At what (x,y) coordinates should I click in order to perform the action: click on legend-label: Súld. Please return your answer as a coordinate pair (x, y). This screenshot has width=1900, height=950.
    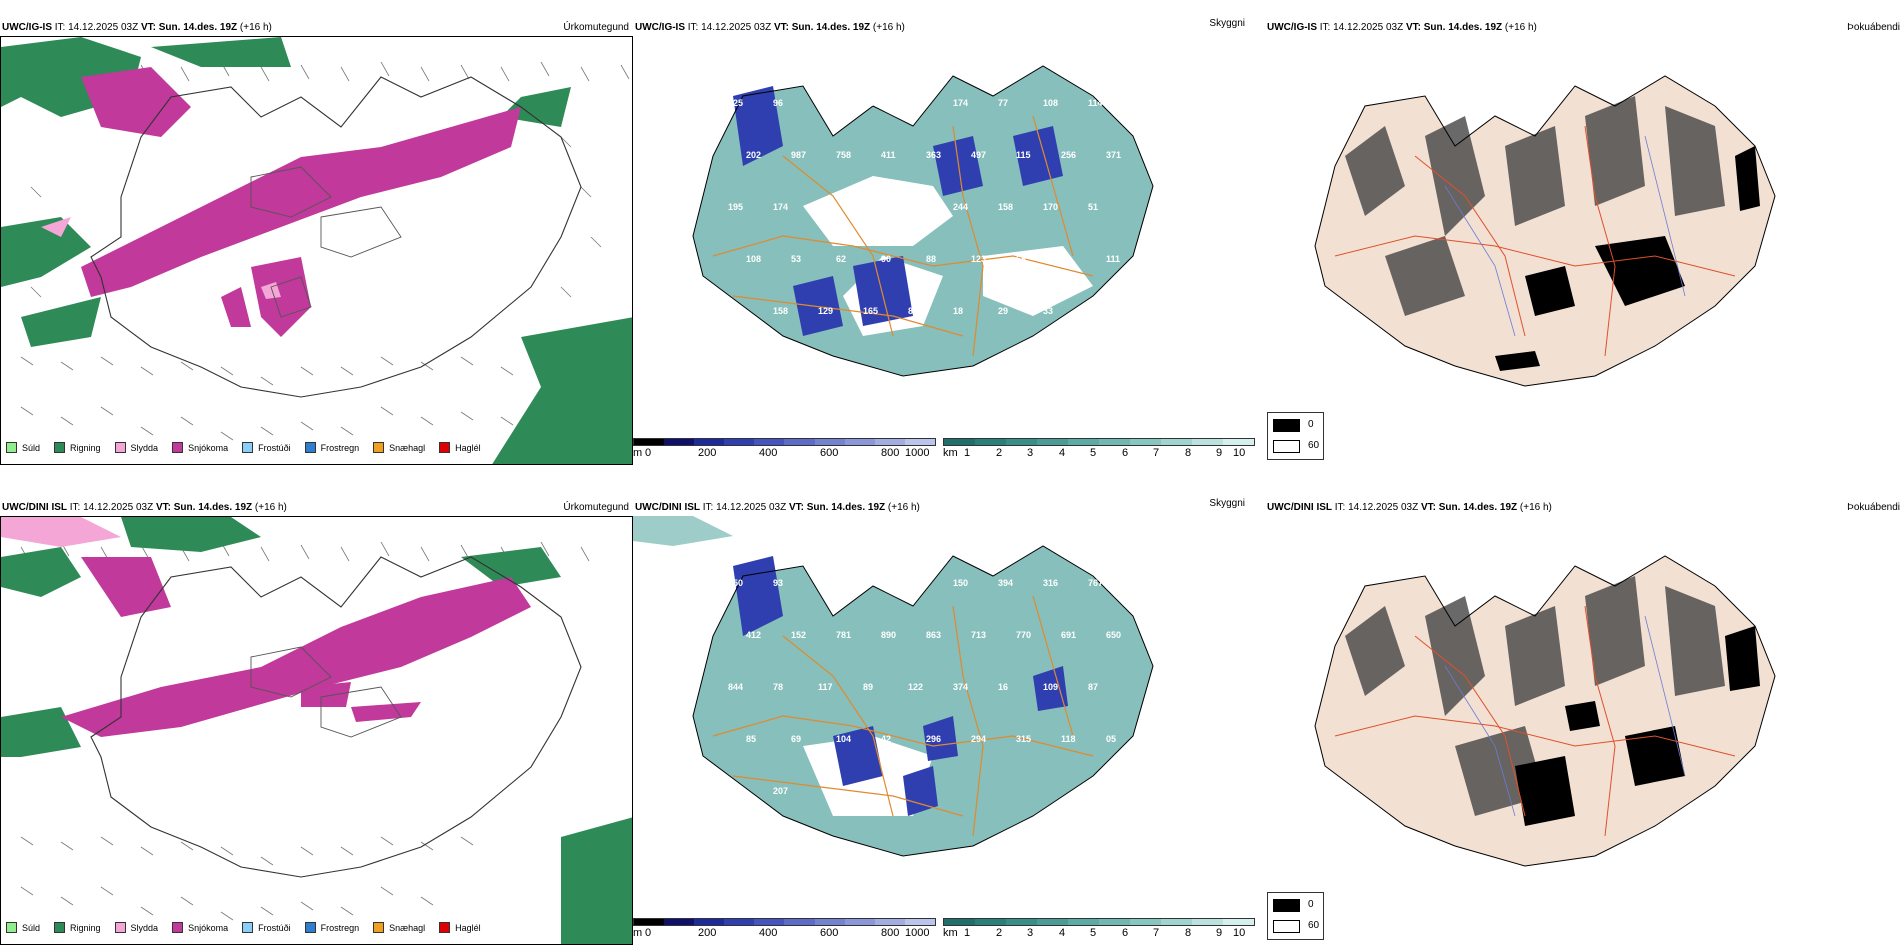
    Looking at the image, I should click on (31, 927).